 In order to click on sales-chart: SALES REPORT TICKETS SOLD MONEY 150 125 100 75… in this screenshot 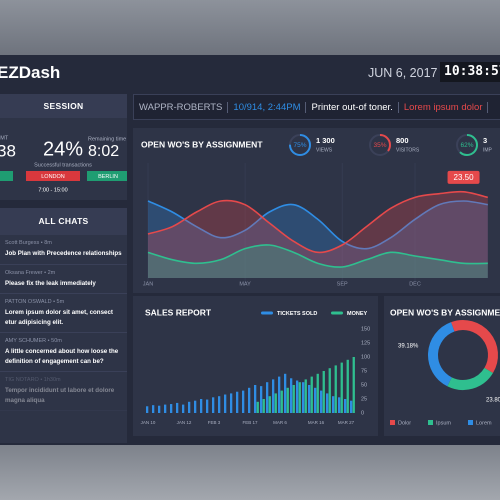, I will do `click(256, 366)`.